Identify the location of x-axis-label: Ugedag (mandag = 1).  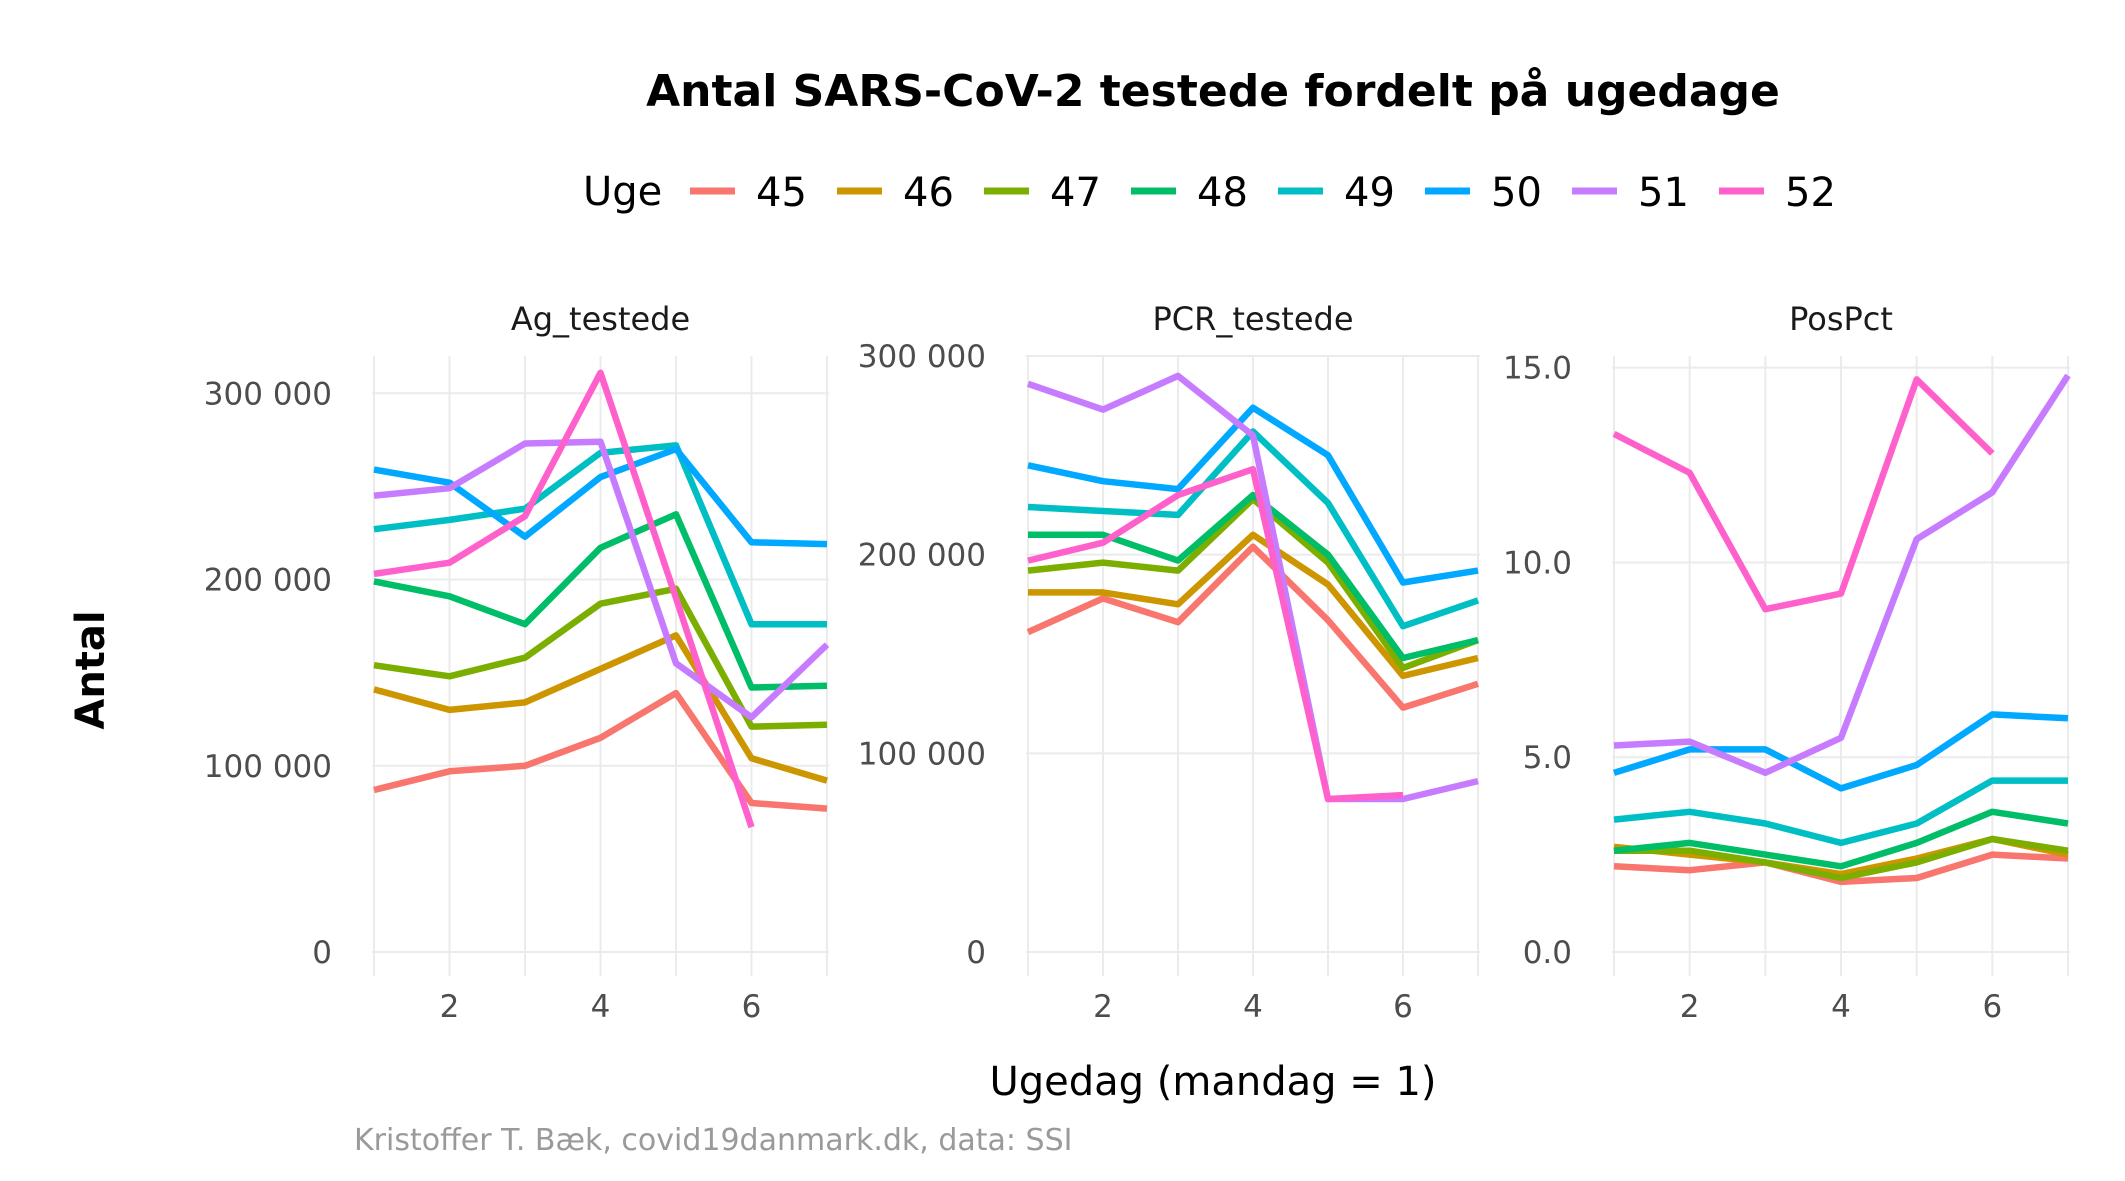
(1212, 1082).